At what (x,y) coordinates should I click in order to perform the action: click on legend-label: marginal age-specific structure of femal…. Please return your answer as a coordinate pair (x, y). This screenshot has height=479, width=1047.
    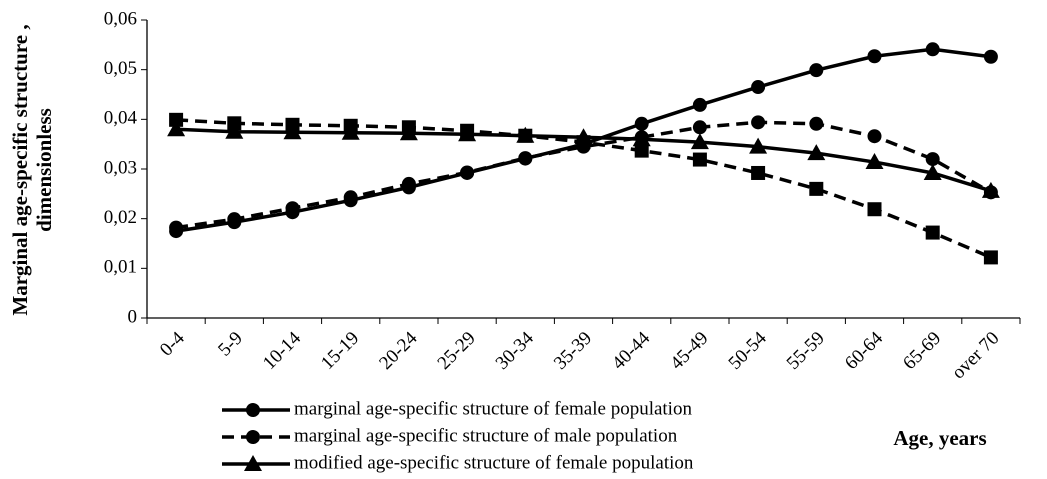
    Looking at the image, I should click on (493, 408).